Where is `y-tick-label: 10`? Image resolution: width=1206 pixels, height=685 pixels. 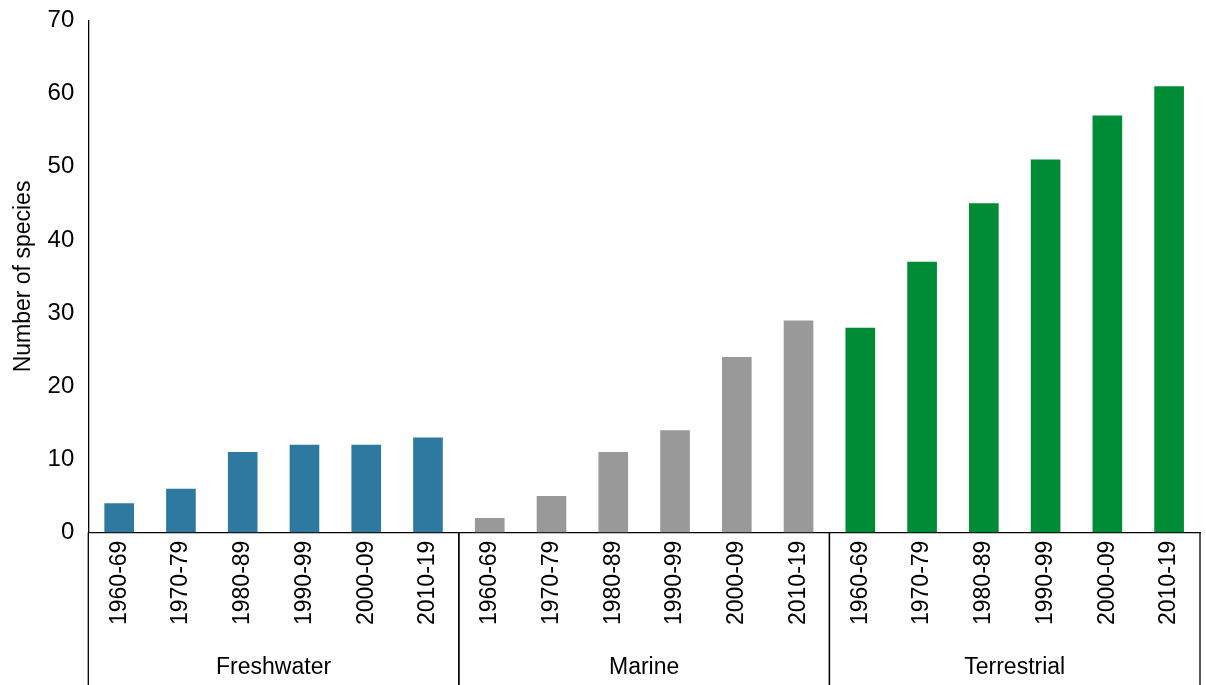
y-tick-label: 10 is located at coordinates (61, 458).